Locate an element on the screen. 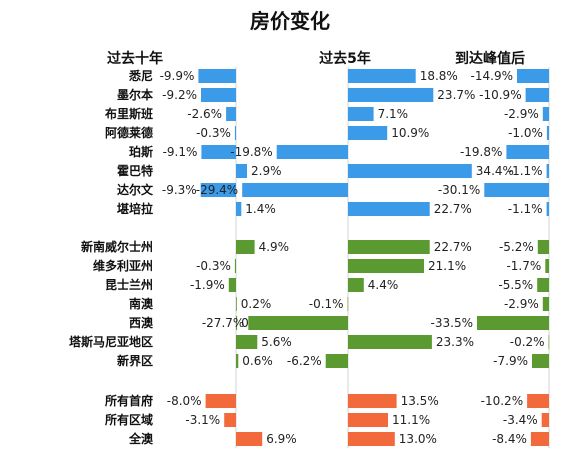 This screenshot has height=455, width=580. data-label: -1.7% is located at coordinates (523, 266).